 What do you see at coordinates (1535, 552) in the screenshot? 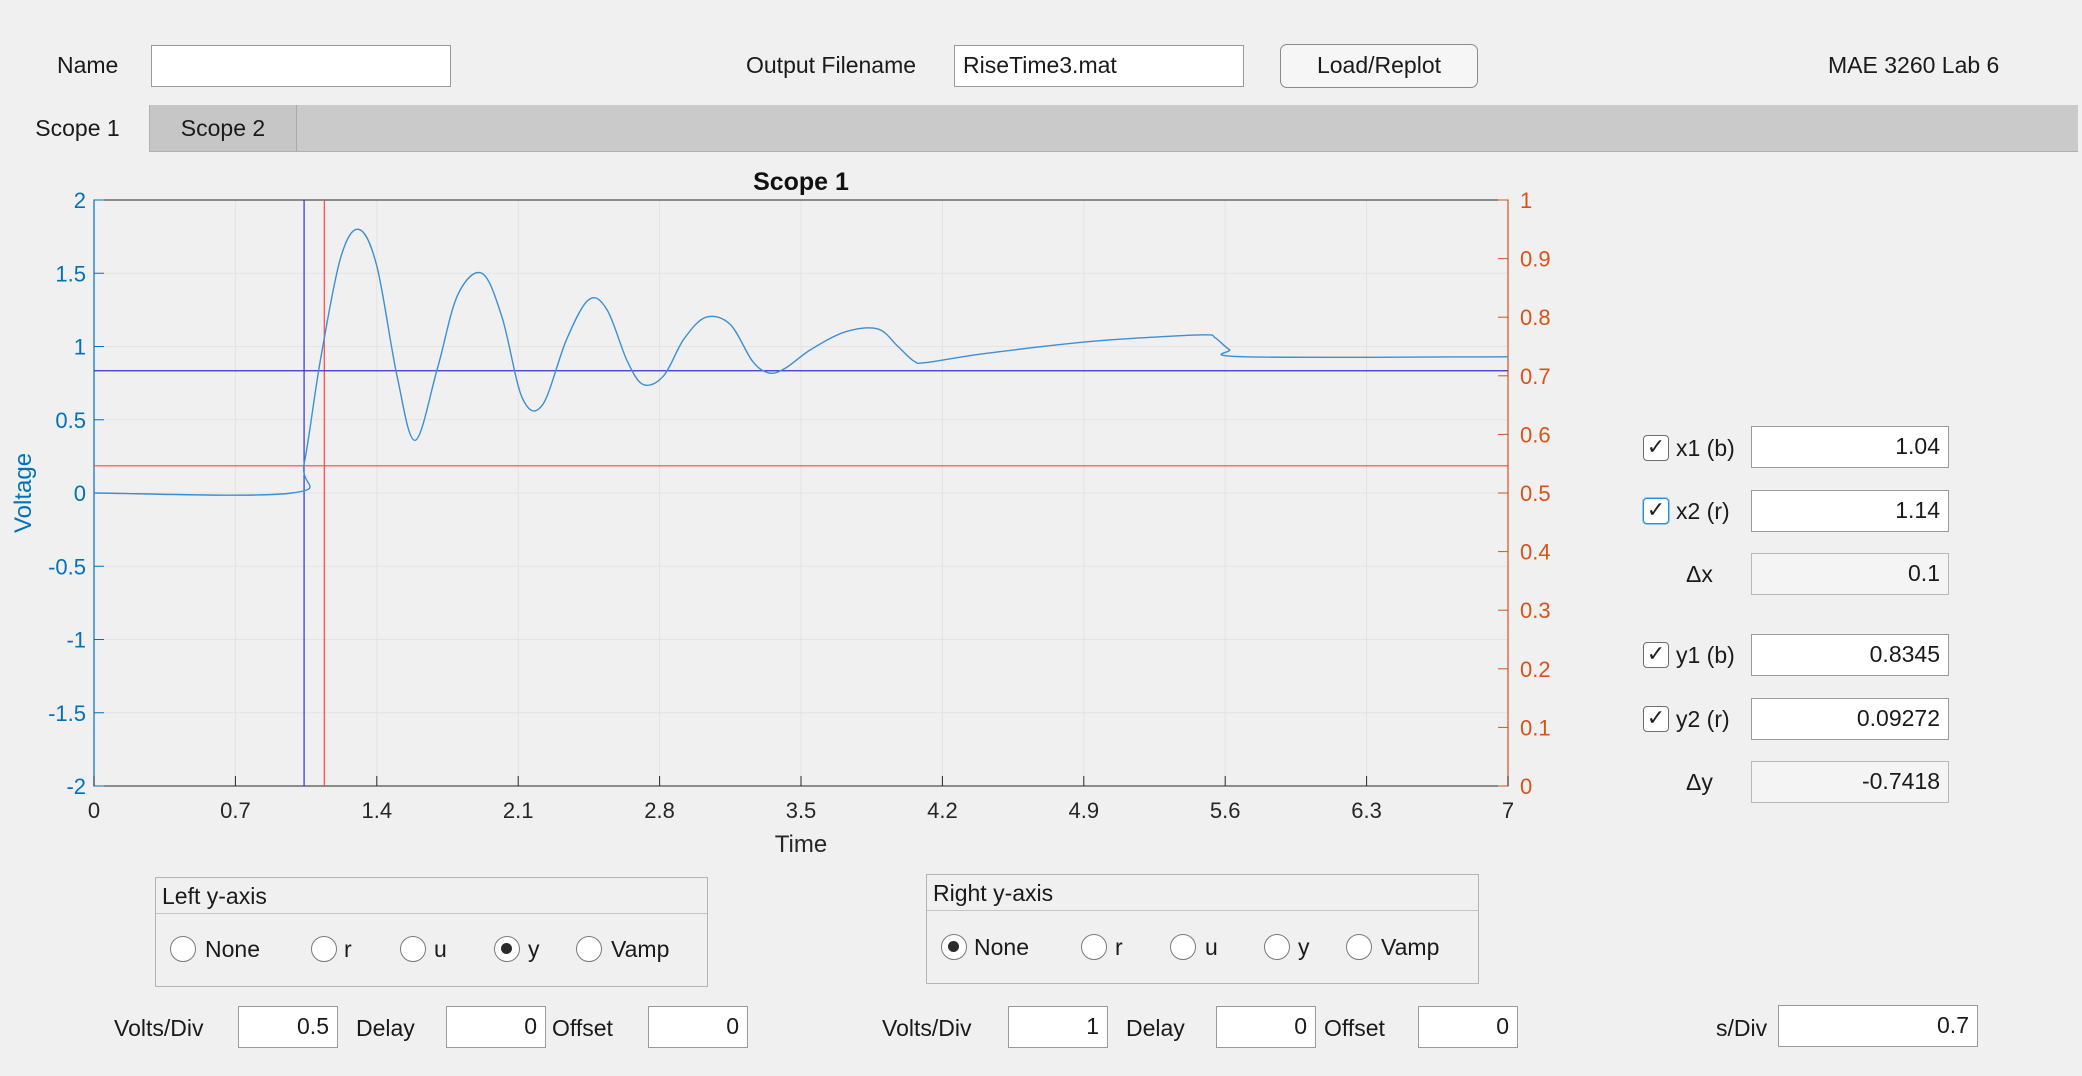
I see `right-y-tick-label: 0.4` at bounding box center [1535, 552].